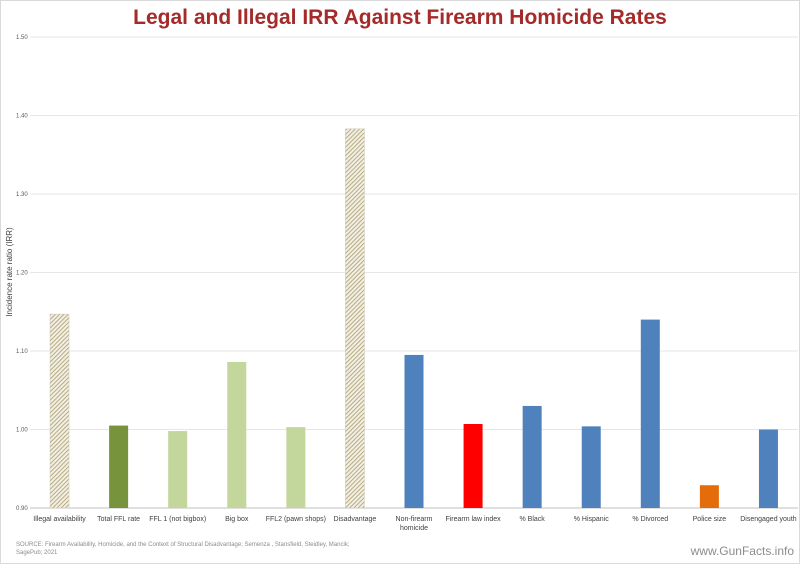 The height and width of the screenshot is (564, 800). I want to click on x-tick-label: FFL2 (pawn shops), so click(296, 519).